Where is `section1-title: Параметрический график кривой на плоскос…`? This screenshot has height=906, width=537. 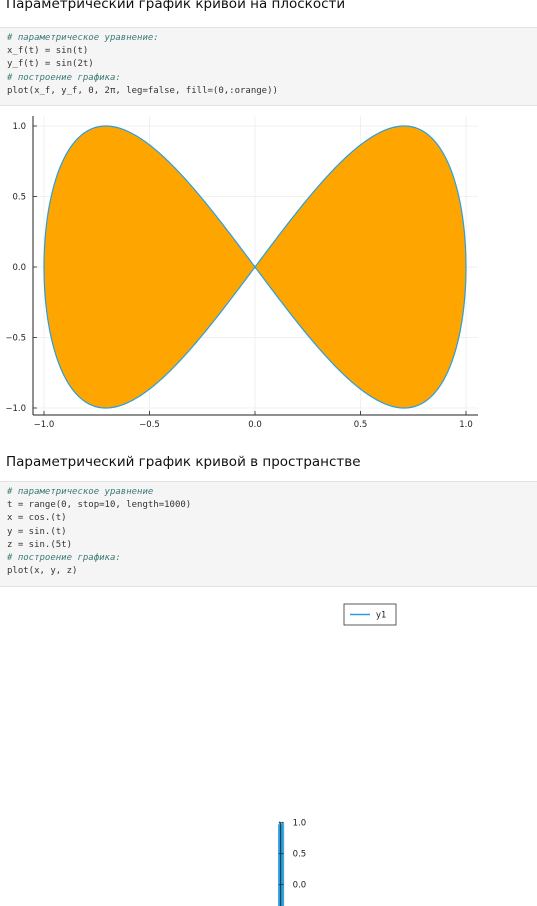 section1-title: Параметрический график кривой на плоскос… is located at coordinates (176, 6).